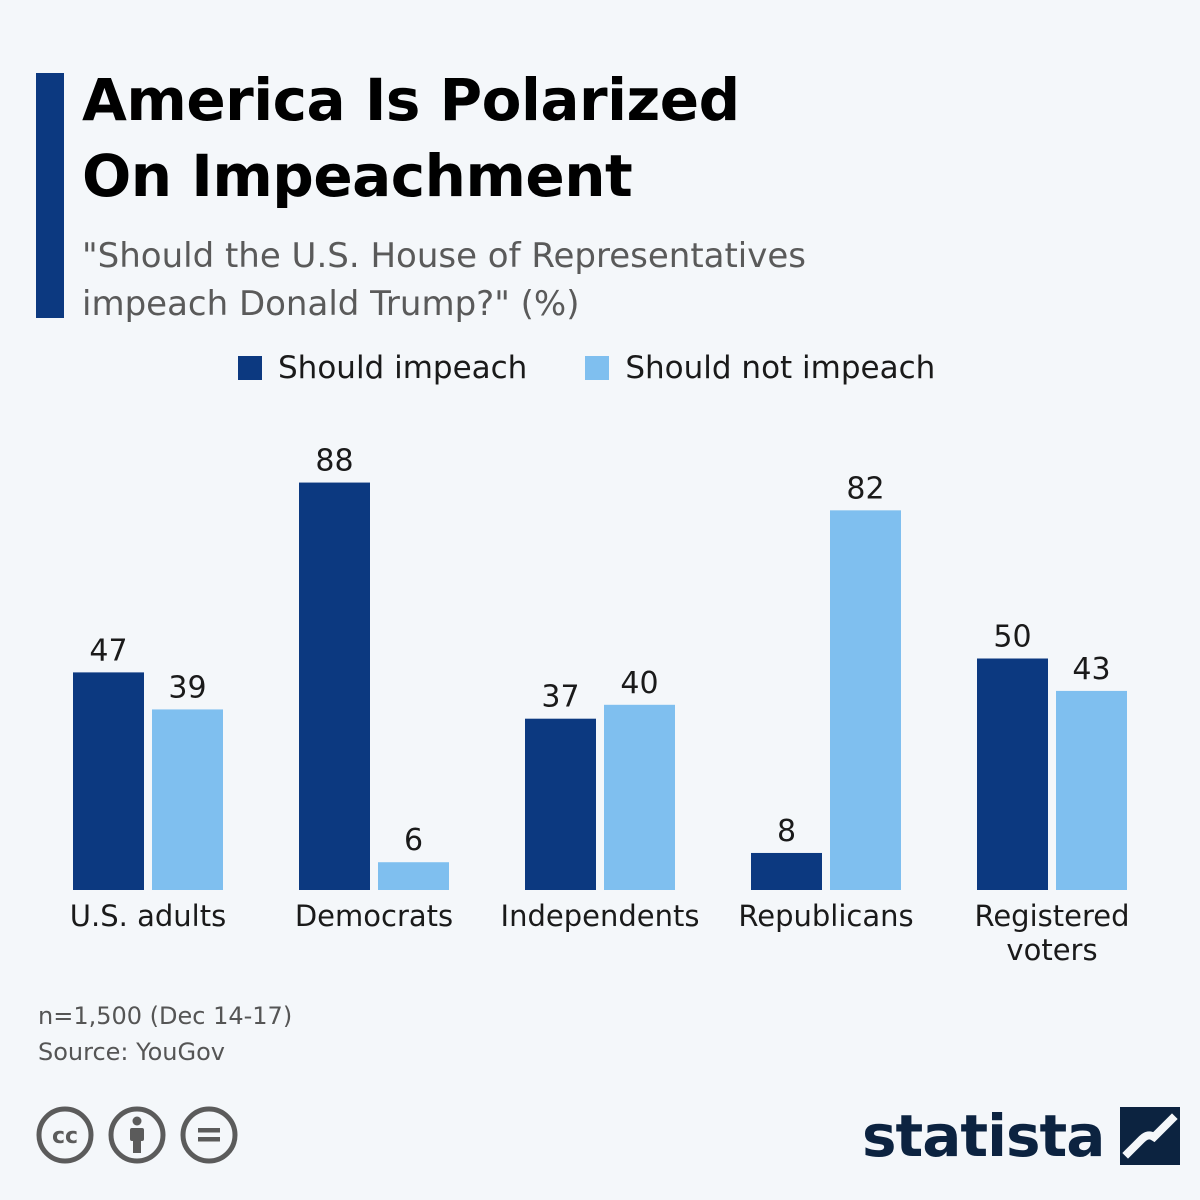  What do you see at coordinates (639, 683) in the screenshot?
I see `data-label-independents-should-not-impeach: 40` at bounding box center [639, 683].